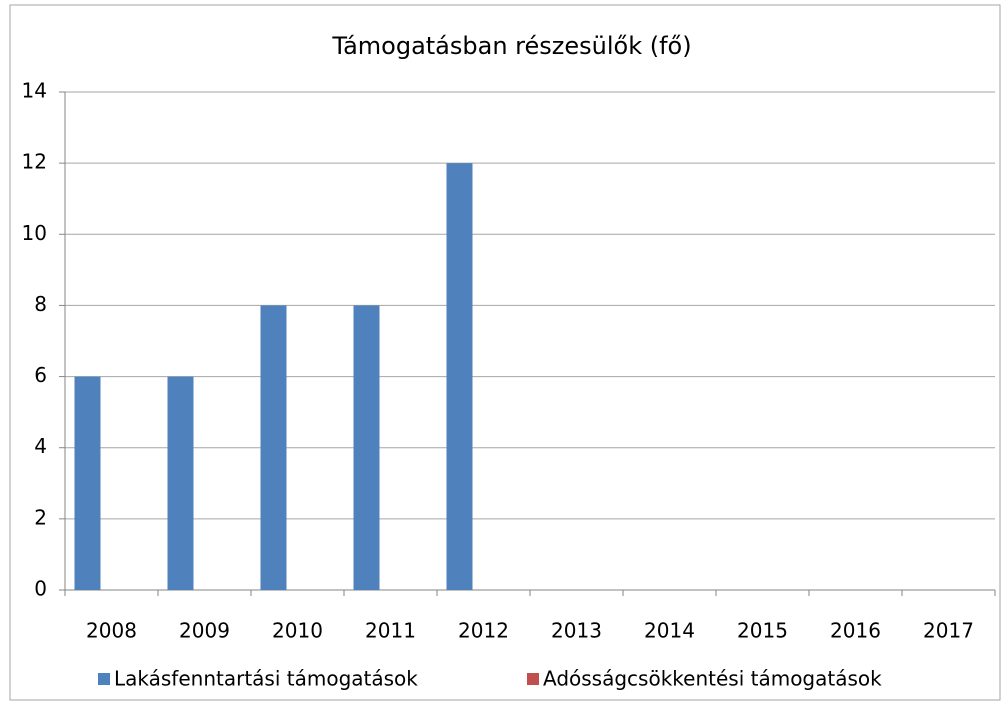 This screenshot has height=705, width=1005. What do you see at coordinates (40, 375) in the screenshot?
I see `y-tick-label: 6` at bounding box center [40, 375].